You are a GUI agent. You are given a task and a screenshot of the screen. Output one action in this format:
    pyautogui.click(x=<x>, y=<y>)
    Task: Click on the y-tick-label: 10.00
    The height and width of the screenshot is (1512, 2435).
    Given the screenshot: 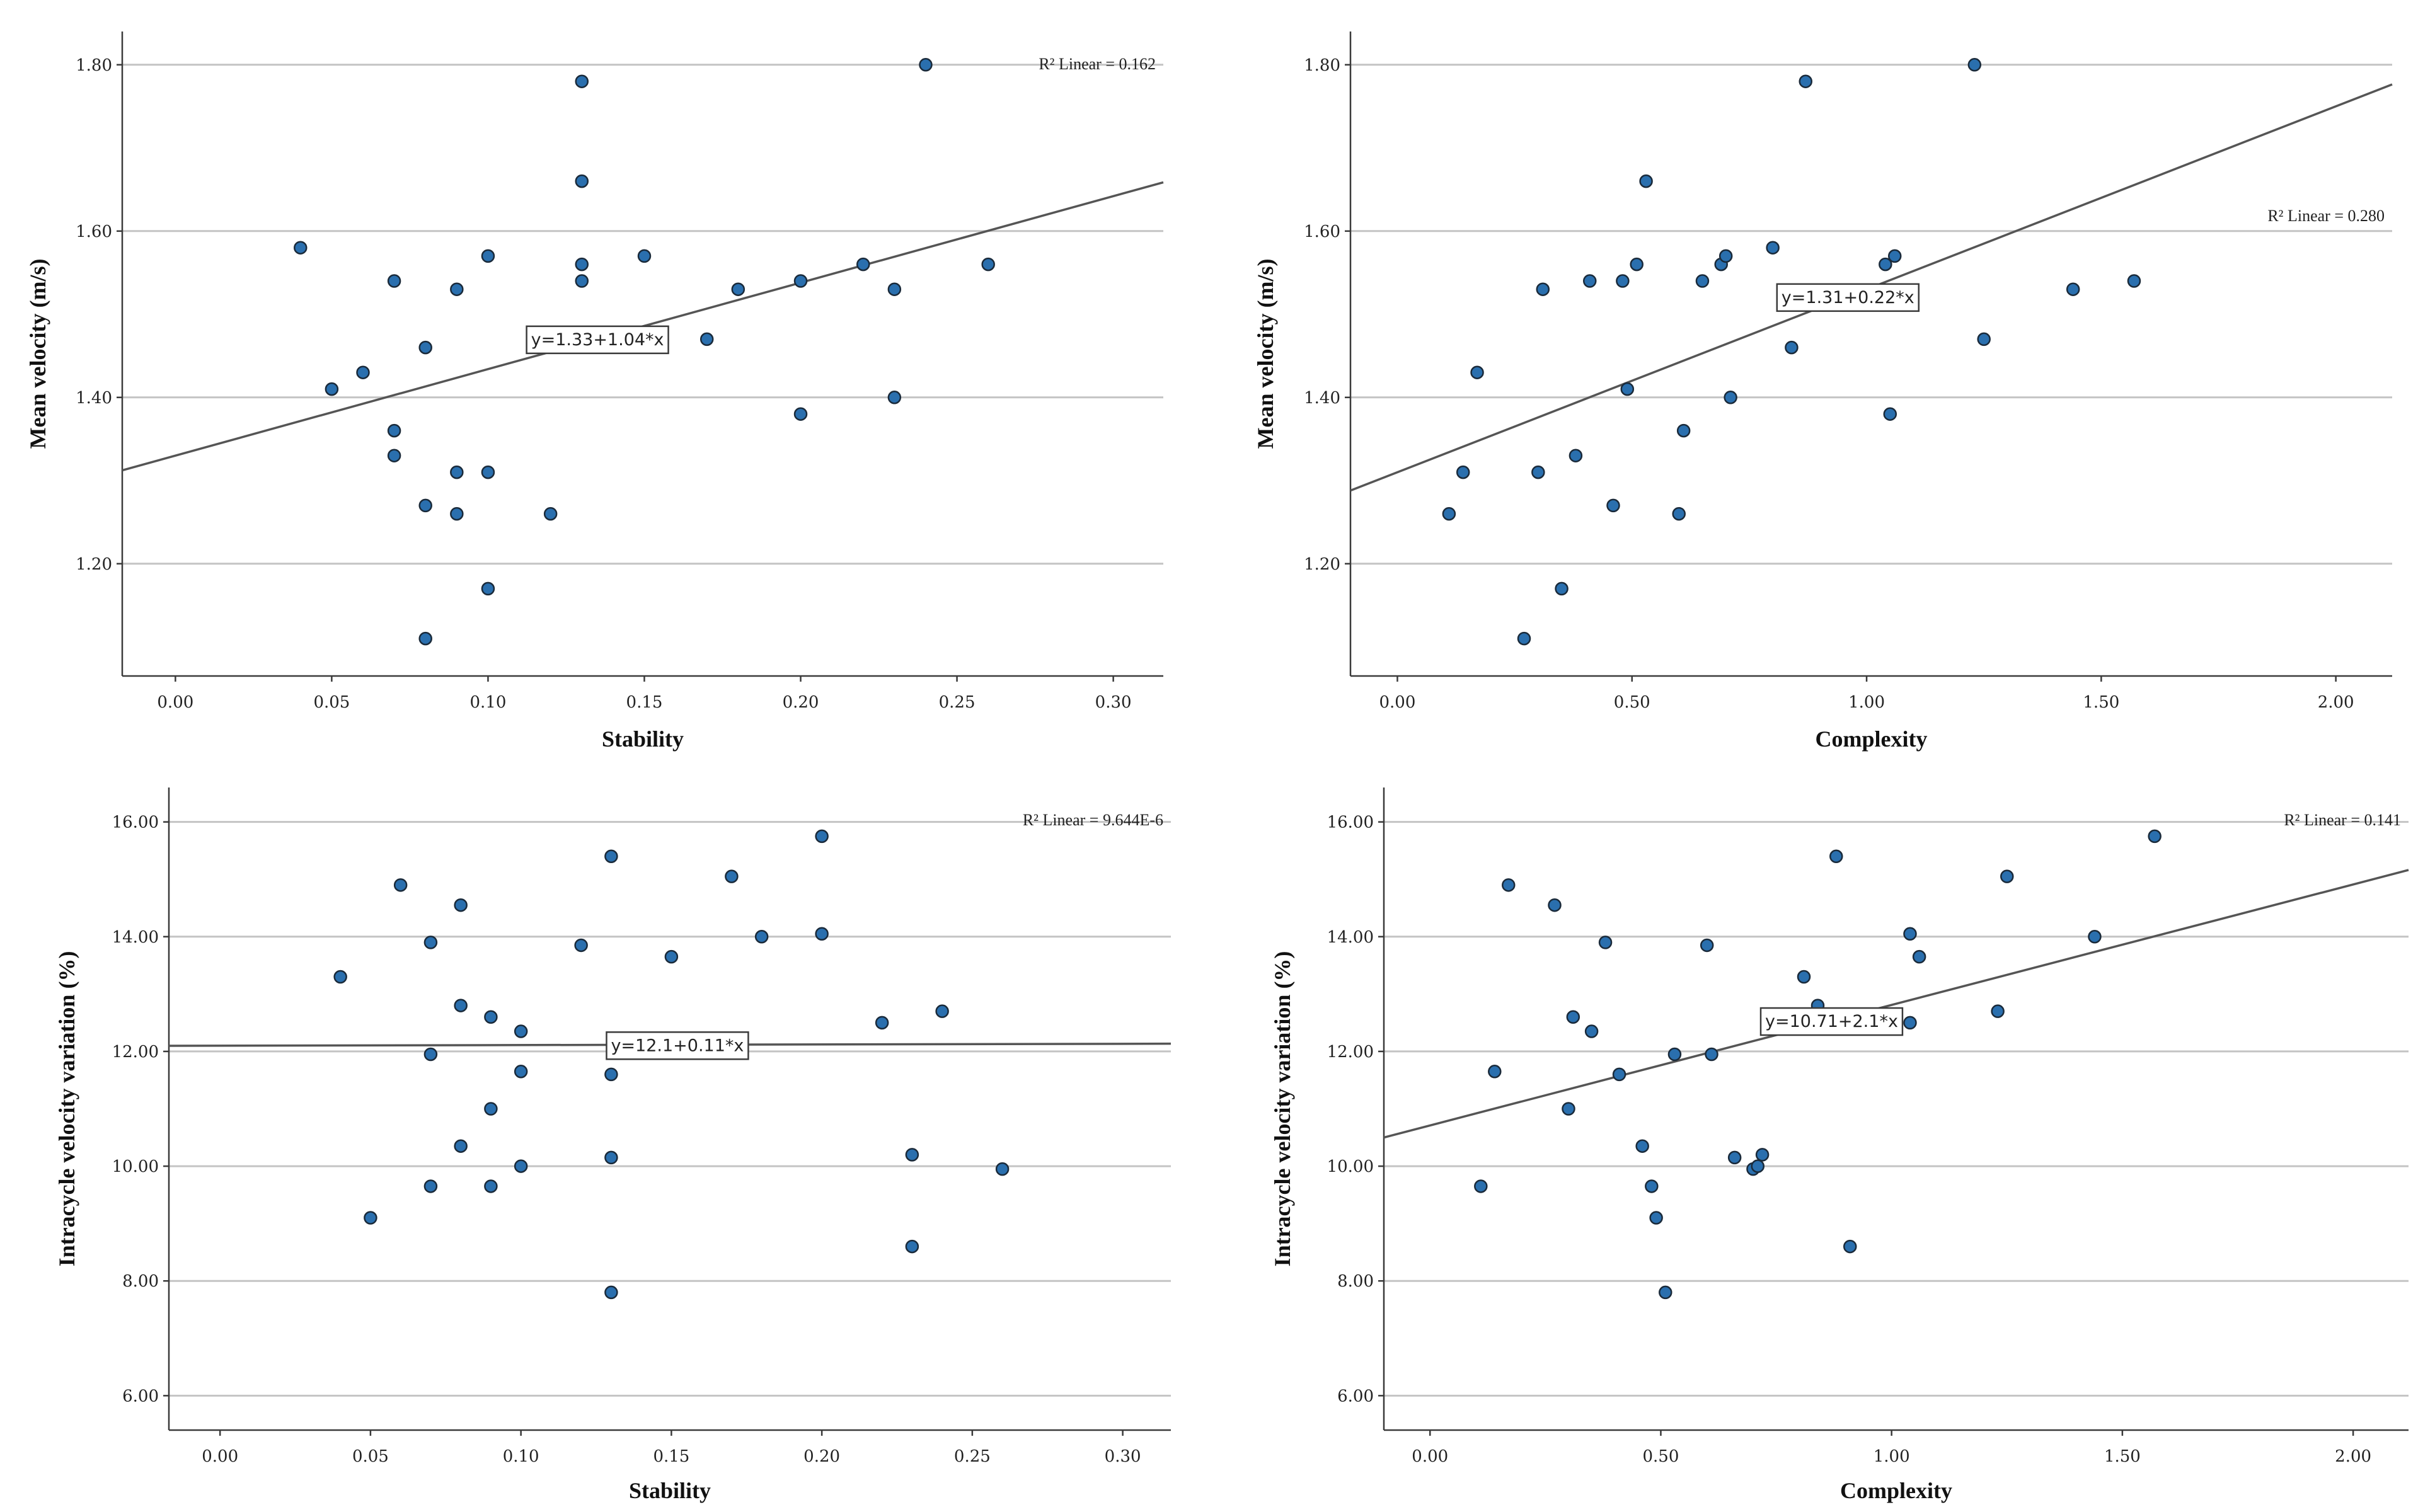 What is the action you would take?
    pyautogui.click(x=135, y=1166)
    